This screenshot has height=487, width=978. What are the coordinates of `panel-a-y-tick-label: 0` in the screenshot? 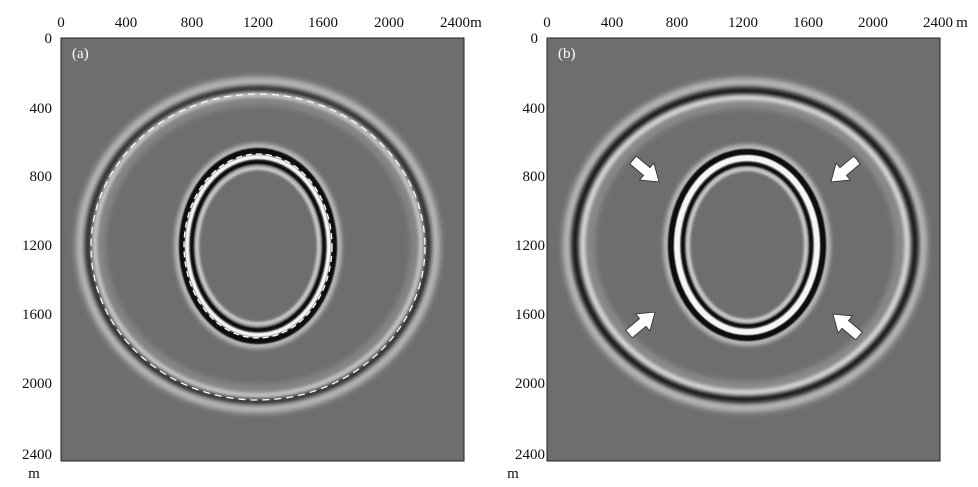 It's located at (49, 39).